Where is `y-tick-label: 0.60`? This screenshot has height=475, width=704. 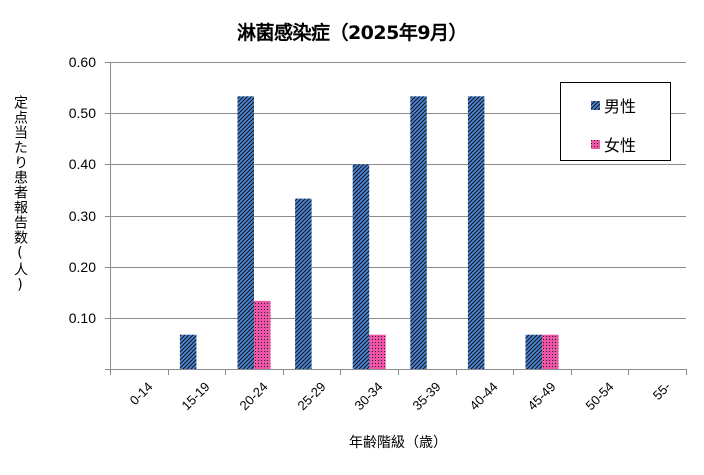 y-tick-label: 0.60 is located at coordinates (82, 61).